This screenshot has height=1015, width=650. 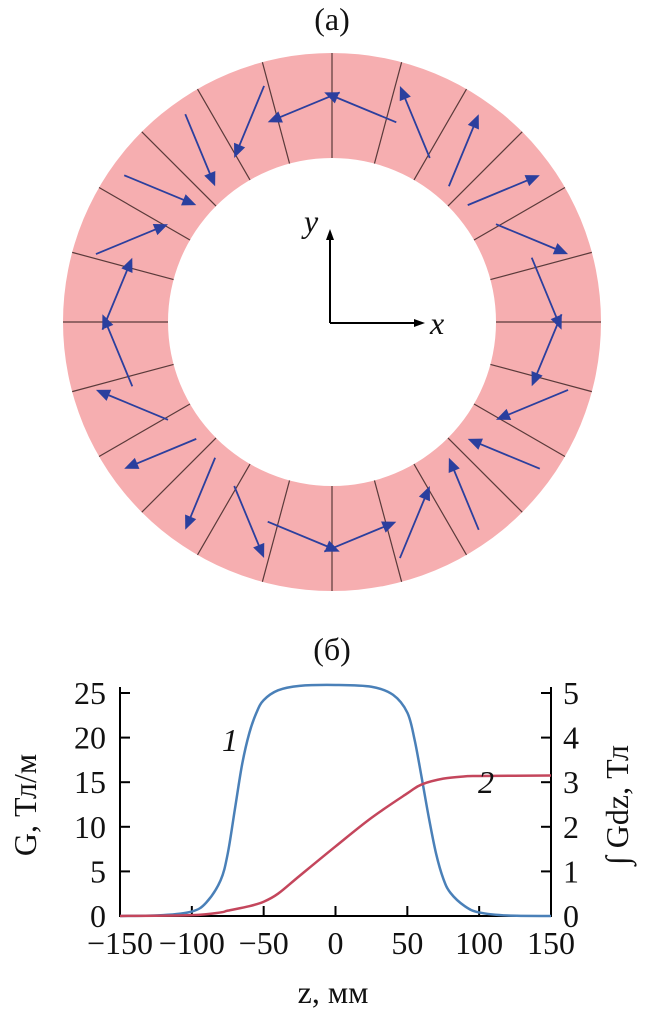 I want to click on y-tick-label-right: 0, so click(x=571, y=916).